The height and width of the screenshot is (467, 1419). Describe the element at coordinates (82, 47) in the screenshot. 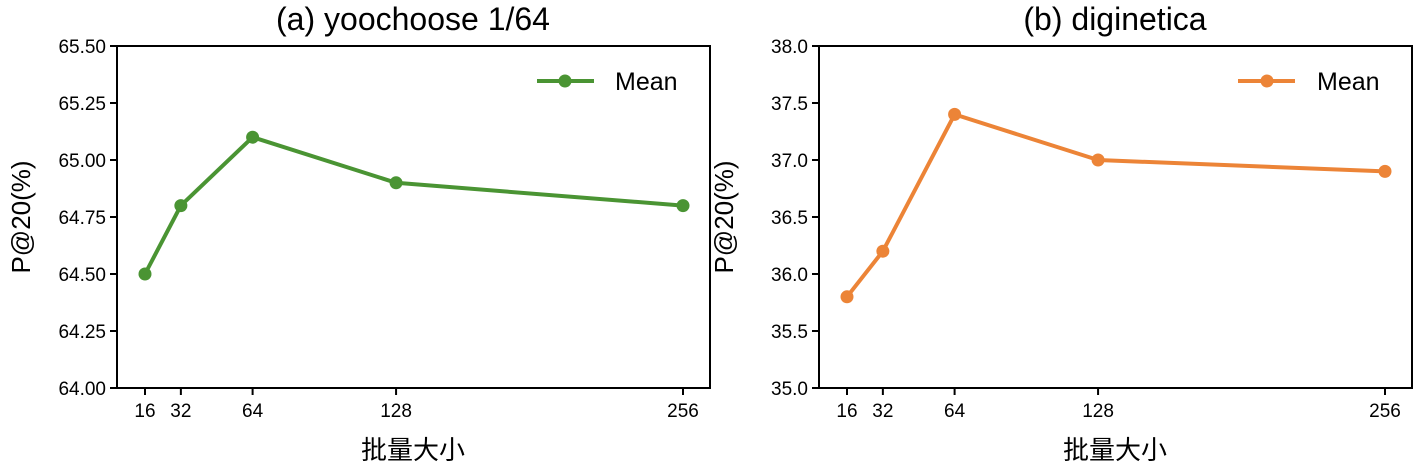

I see `y-tick-label: 65.50` at that location.